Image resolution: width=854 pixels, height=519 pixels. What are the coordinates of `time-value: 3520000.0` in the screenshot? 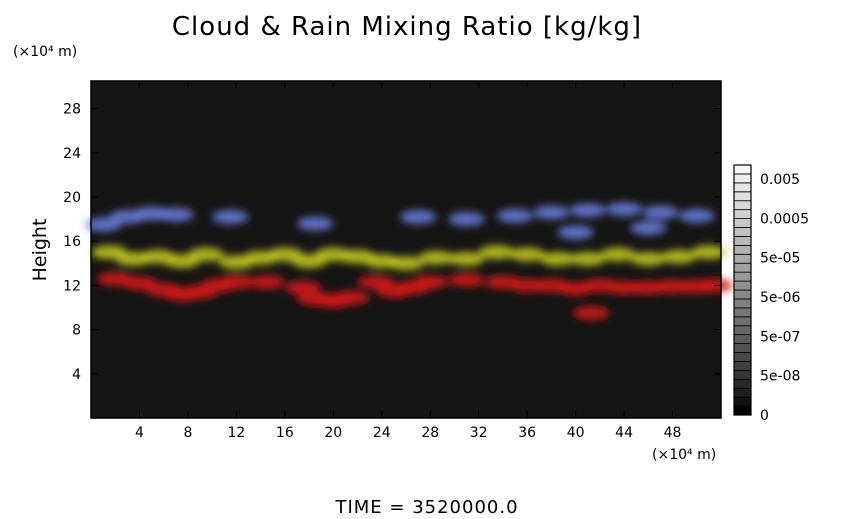 It's located at (465, 507).